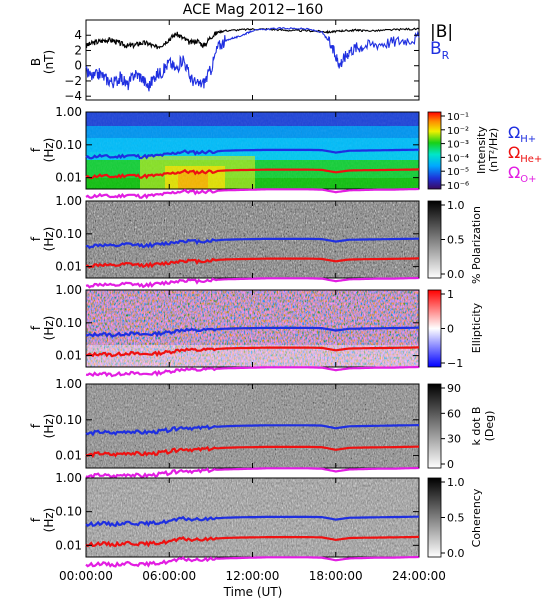 The image size is (550, 600). I want to click on y-axis-label: B, so click(36, 62).